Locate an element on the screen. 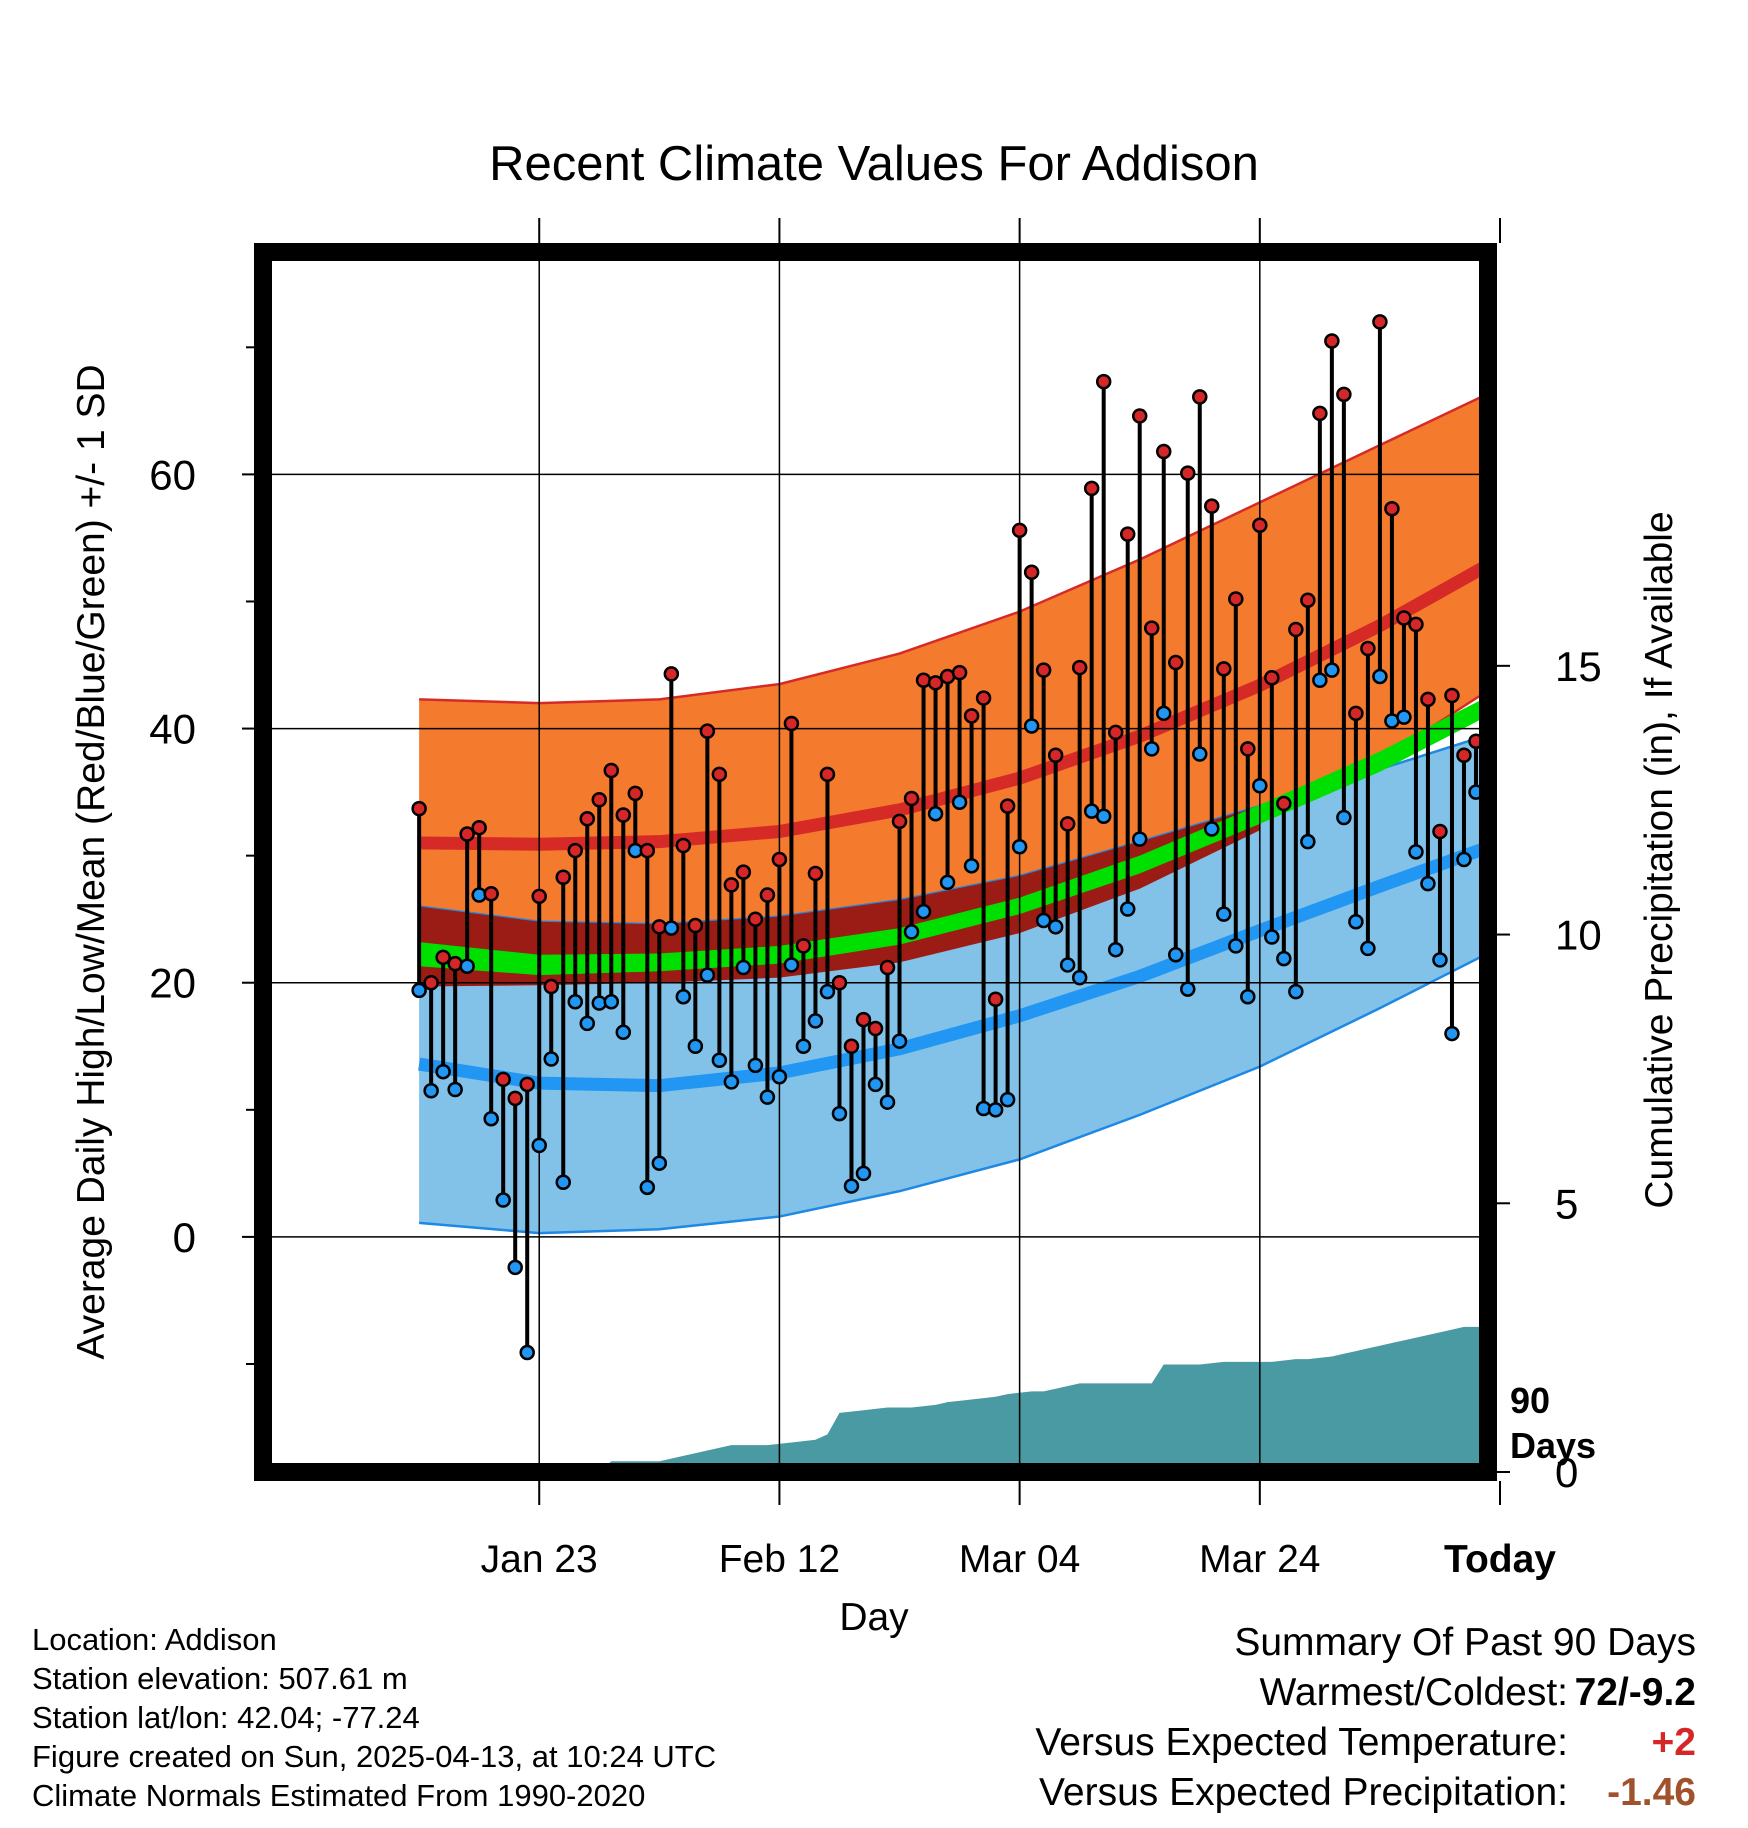  summary-label: Versus Expected Temperature: is located at coordinates (1301, 1742).